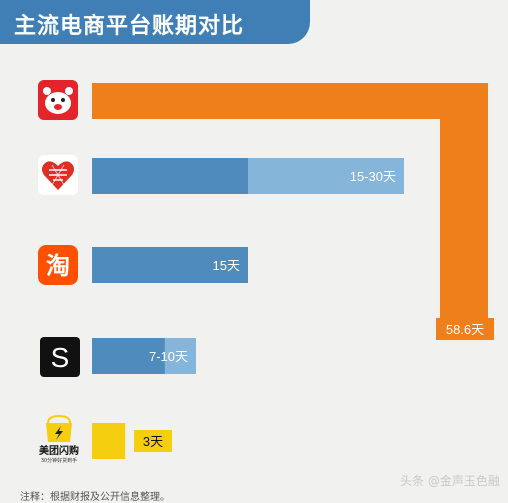 The image size is (508, 503). I want to click on footnote: 注释：根据财报及公开信息整理。, so click(95, 497).